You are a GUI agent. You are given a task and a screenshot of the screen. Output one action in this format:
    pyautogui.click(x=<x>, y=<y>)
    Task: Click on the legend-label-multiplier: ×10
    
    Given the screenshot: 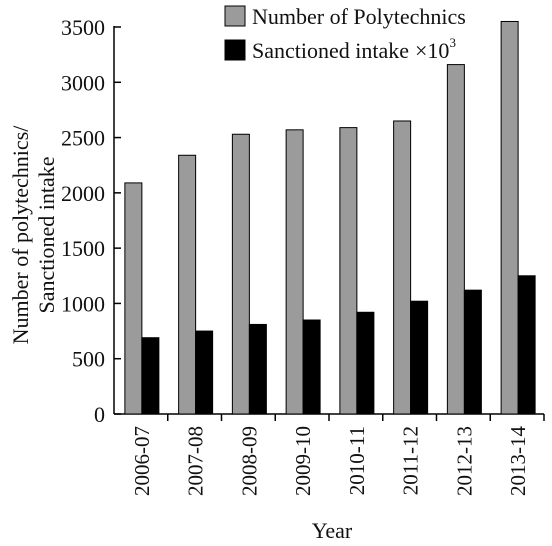 What is the action you would take?
    pyautogui.click(x=432, y=50)
    